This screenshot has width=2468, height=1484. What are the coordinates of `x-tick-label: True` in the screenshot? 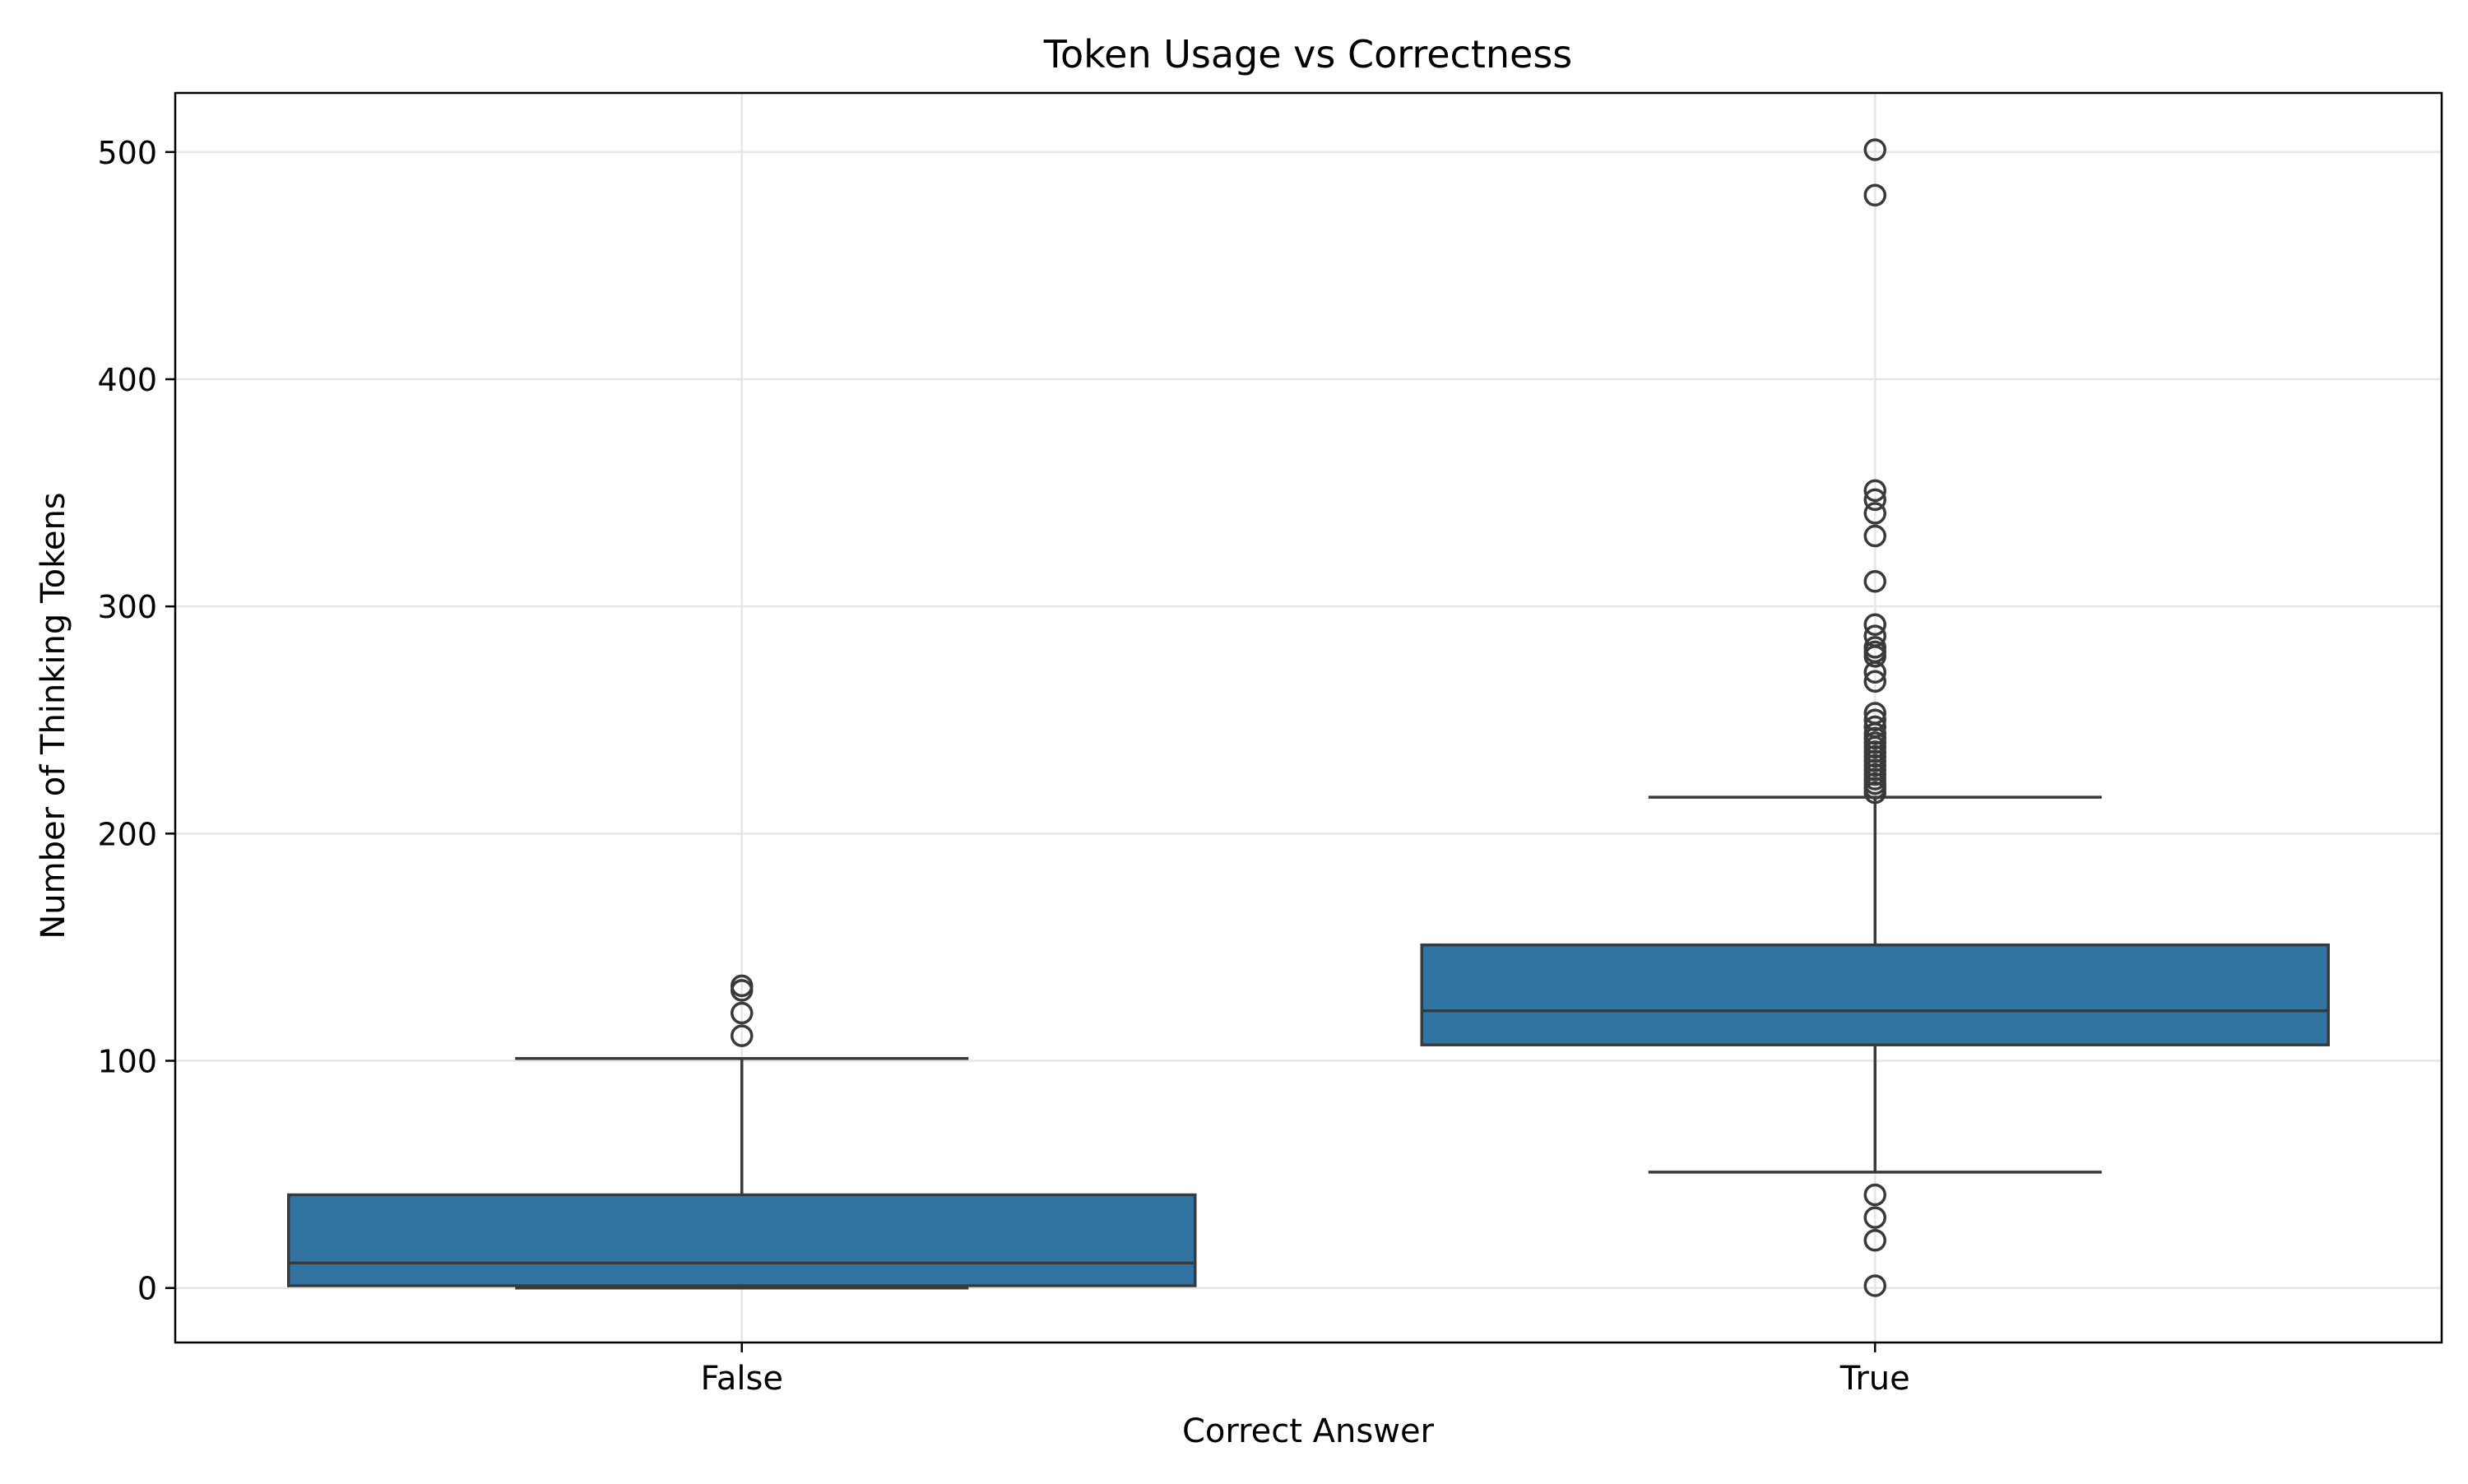 It's located at (1874, 1379).